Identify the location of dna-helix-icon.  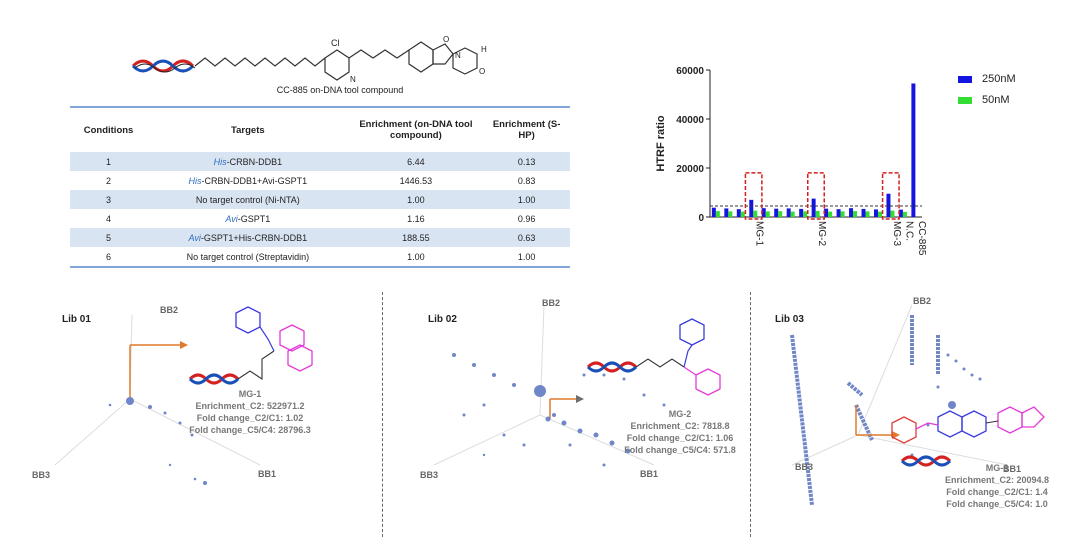
(163, 66).